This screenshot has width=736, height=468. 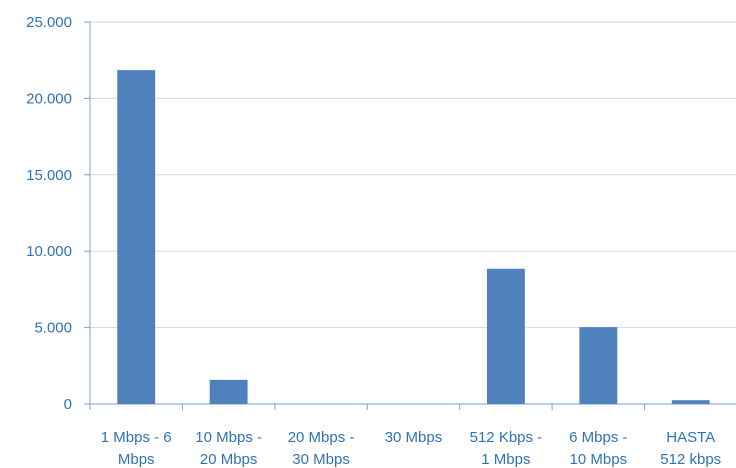 What do you see at coordinates (690, 437) in the screenshot?
I see `x-category-label: HASTA` at bounding box center [690, 437].